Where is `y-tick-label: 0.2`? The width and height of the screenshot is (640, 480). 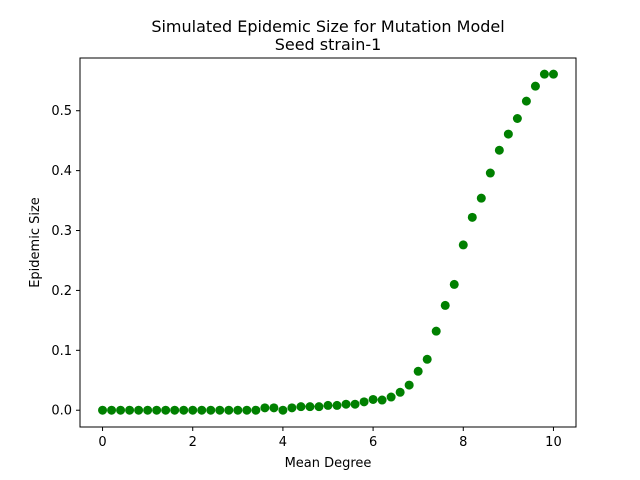 y-tick-label: 0.2 is located at coordinates (61, 291).